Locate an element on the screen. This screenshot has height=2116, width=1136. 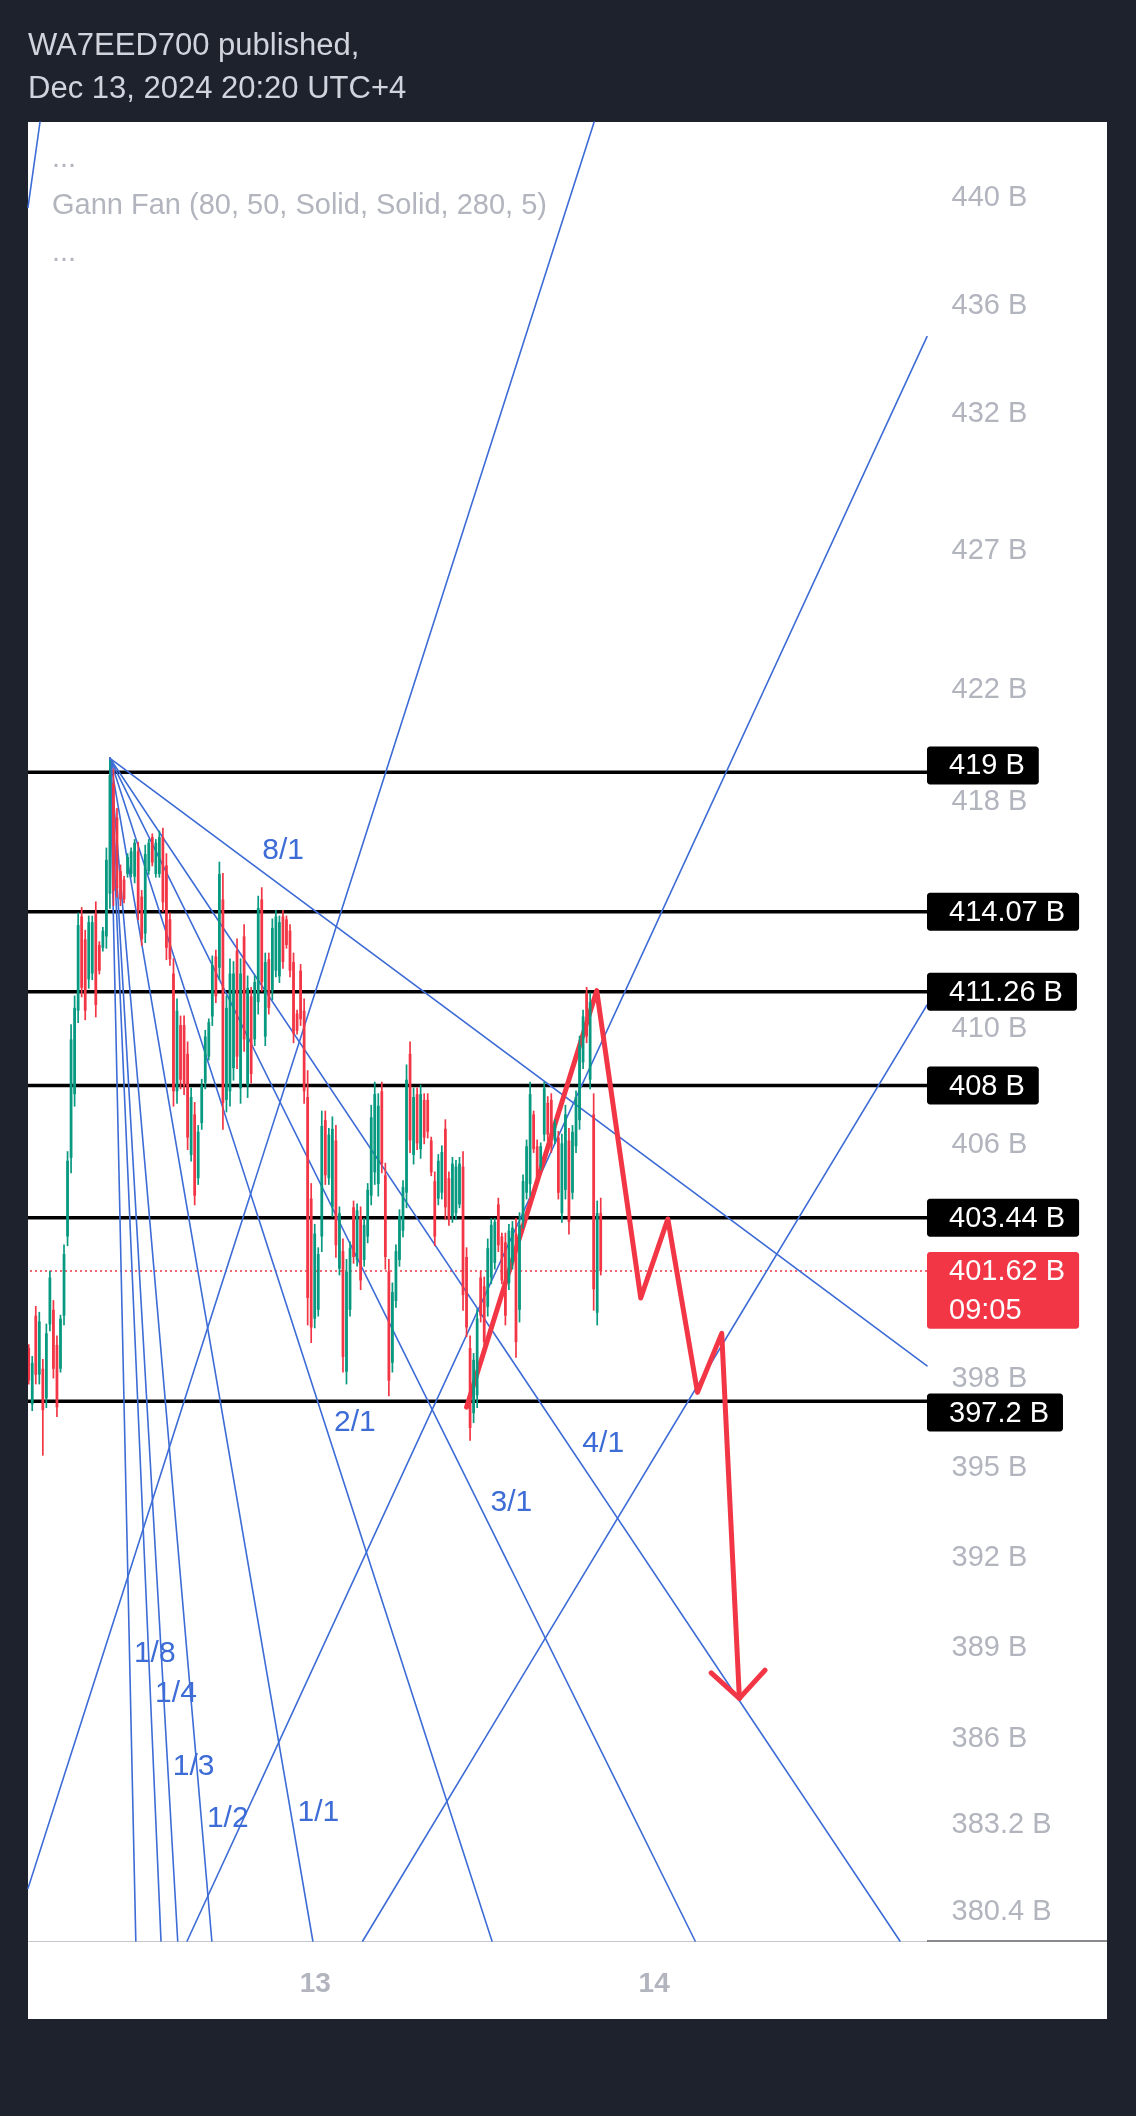
y-tick-label: 380.4 B is located at coordinates (1001, 1909).